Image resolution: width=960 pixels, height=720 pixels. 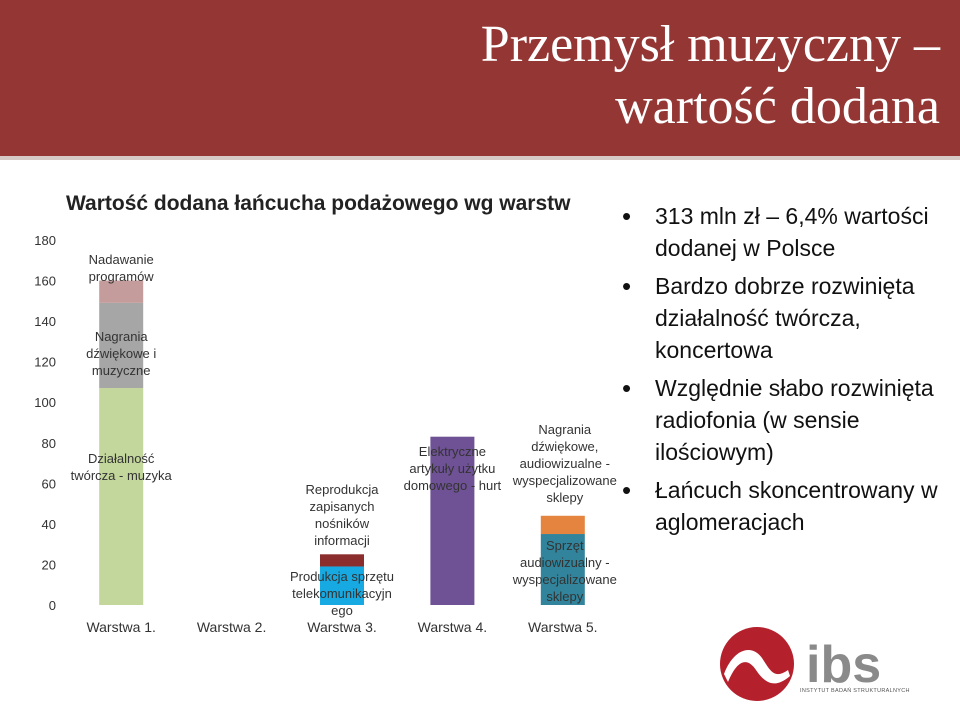 What do you see at coordinates (49, 443) in the screenshot?
I see `y-tick-label: 80` at bounding box center [49, 443].